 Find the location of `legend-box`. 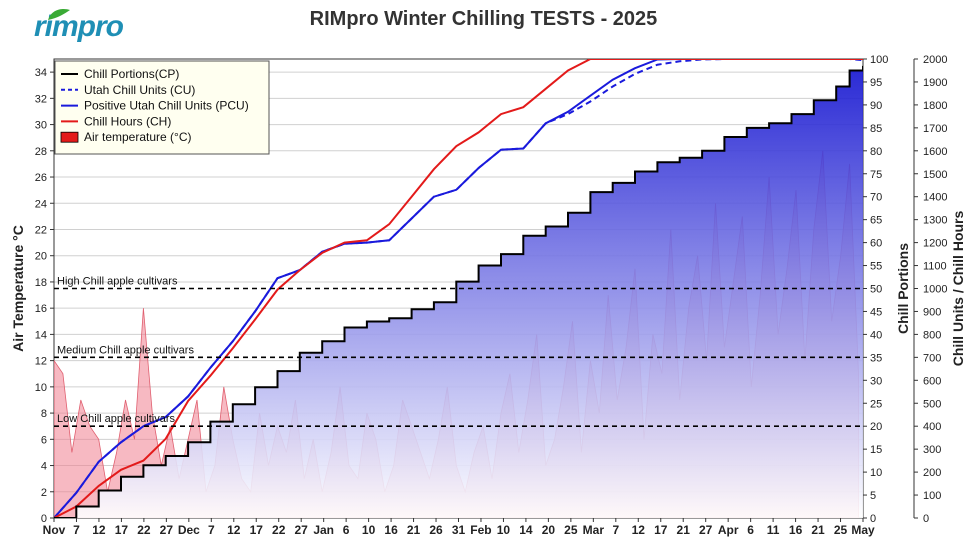

legend-box is located at coordinates (162, 107).